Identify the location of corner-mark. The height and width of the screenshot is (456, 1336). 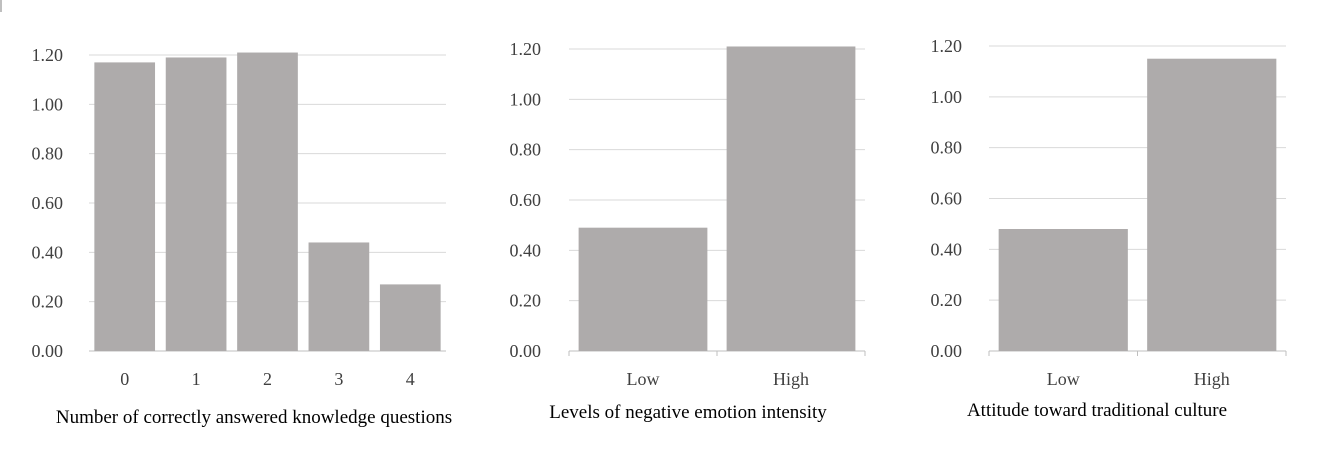
(1, 6).